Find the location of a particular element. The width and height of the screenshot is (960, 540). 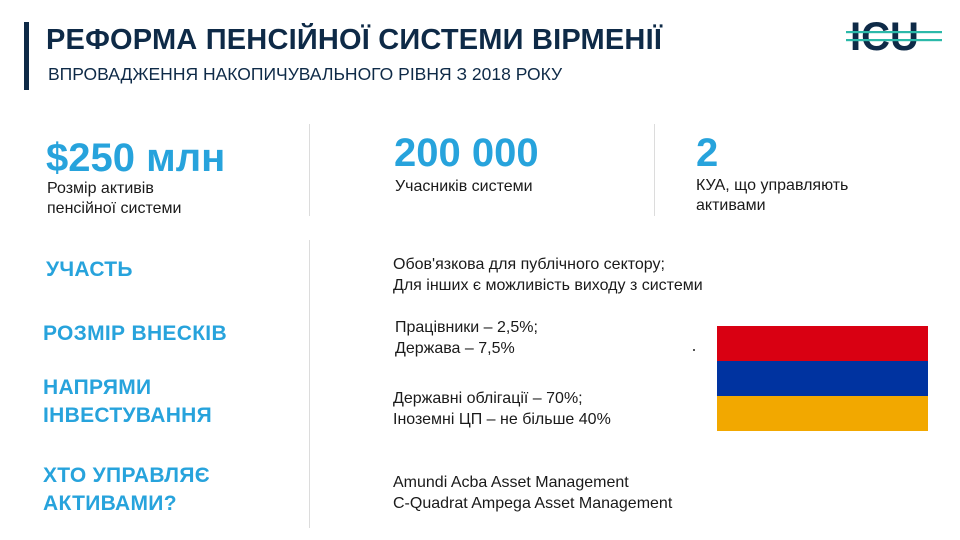

logo-text: ICU is located at coordinates (884, 36).